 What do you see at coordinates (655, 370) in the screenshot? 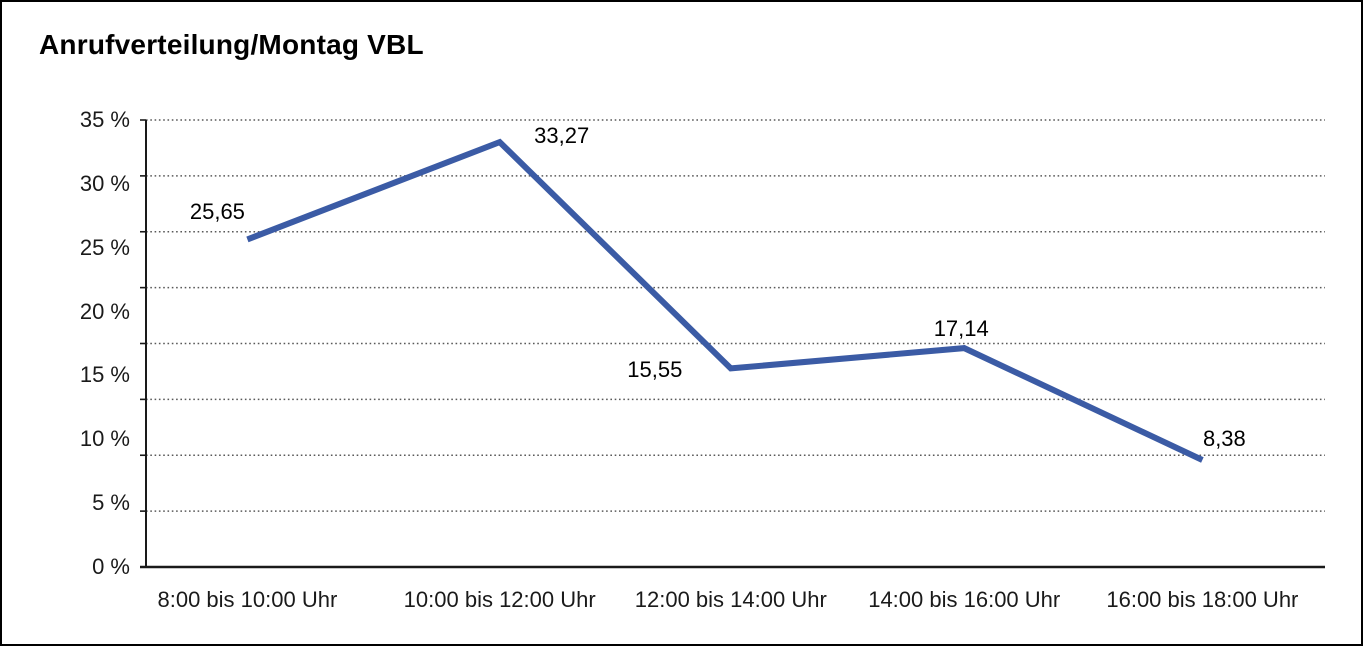
I see `value-label: 15,55` at bounding box center [655, 370].